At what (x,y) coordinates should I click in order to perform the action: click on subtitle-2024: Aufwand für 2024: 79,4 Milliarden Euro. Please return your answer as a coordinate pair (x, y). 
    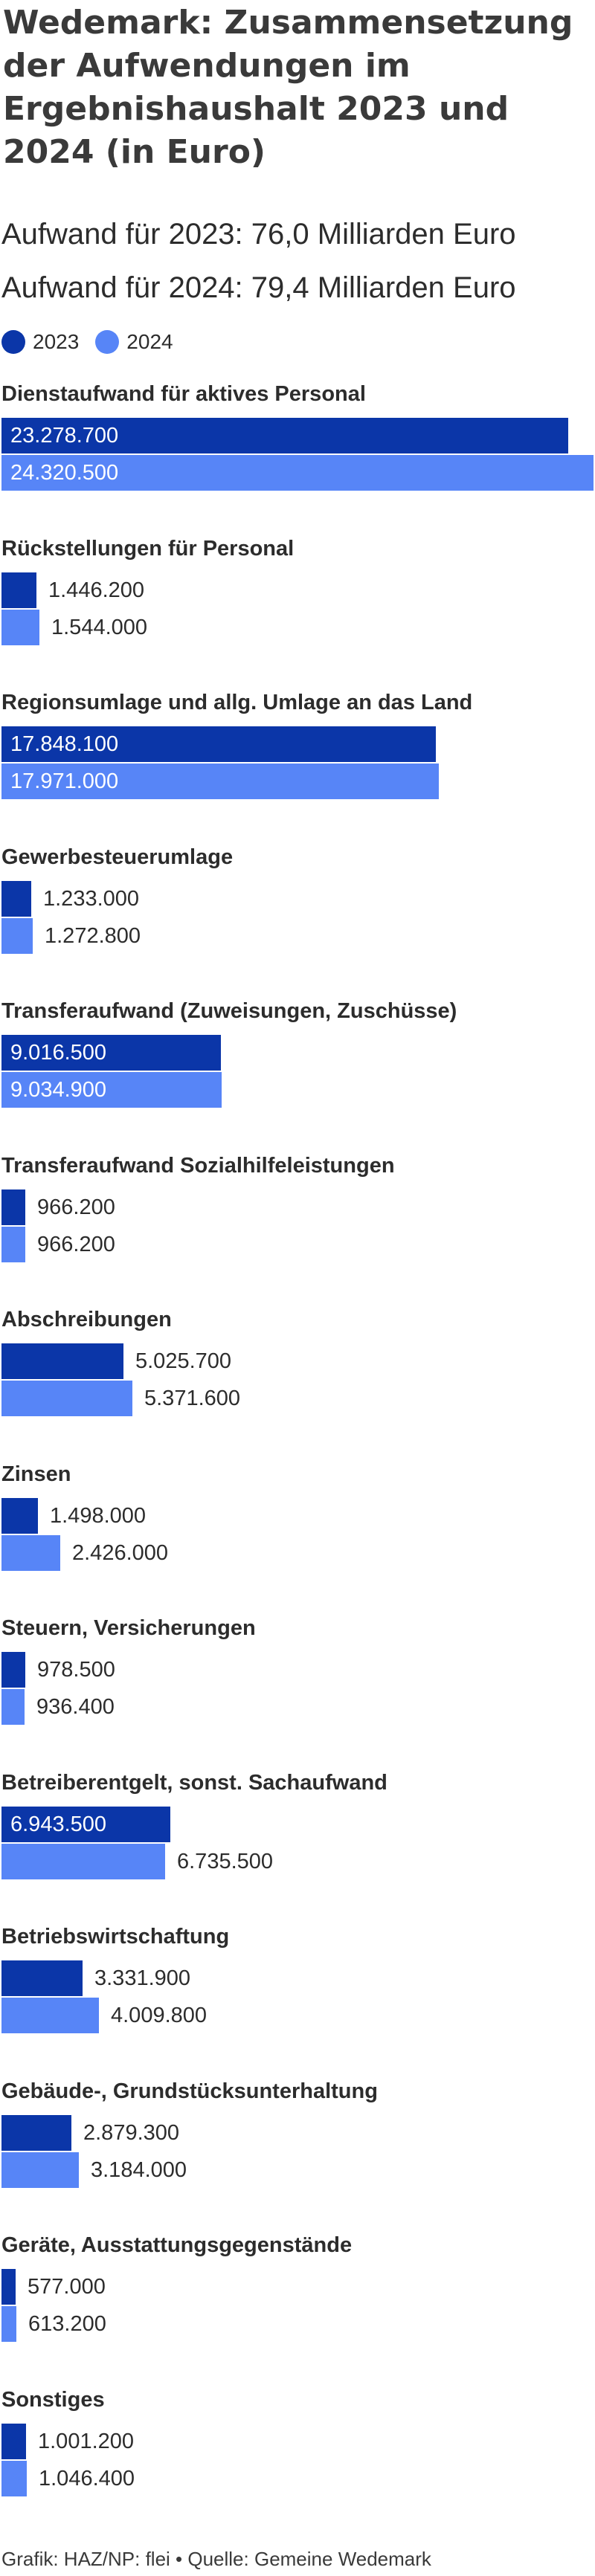
    Looking at the image, I should click on (258, 287).